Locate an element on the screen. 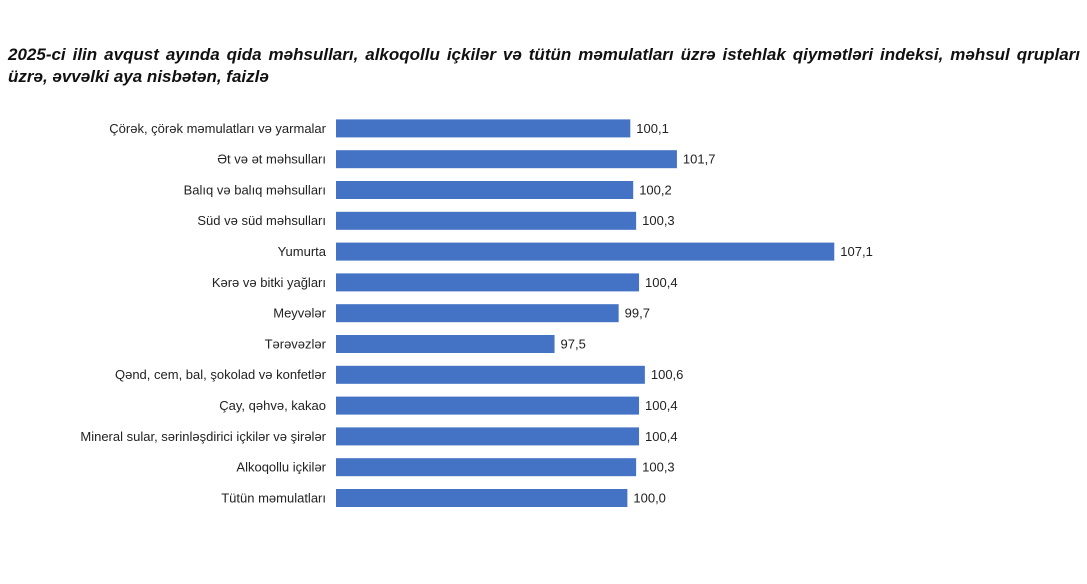 Image resolution: width=1087 pixels, height=584 pixels. category-label: Ət və ət məhsulları is located at coordinates (271, 159).